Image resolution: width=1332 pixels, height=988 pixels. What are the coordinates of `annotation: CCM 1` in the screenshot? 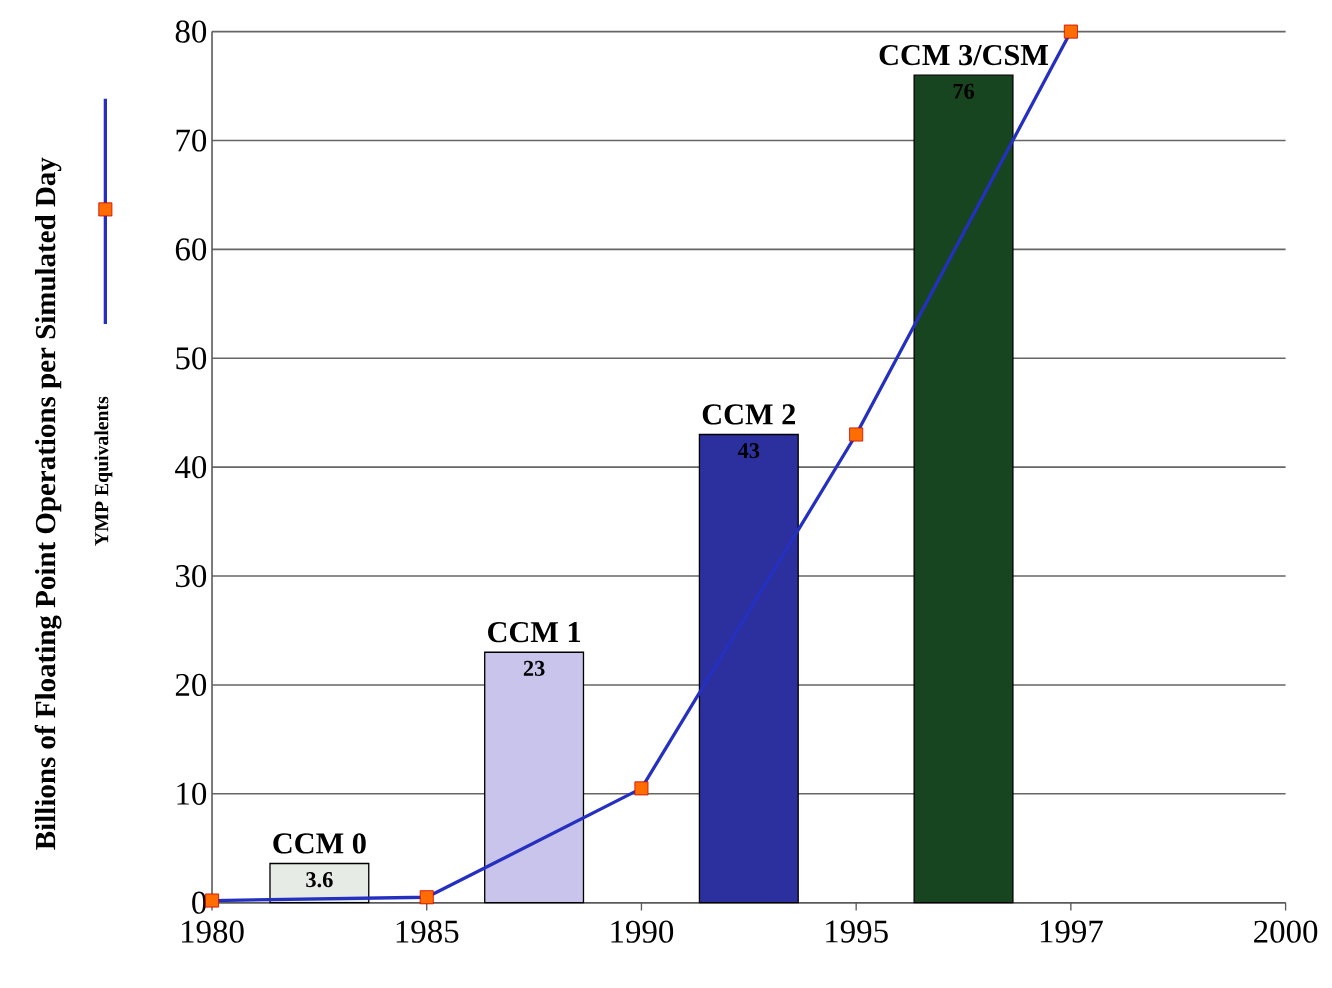 It's located at (534, 632).